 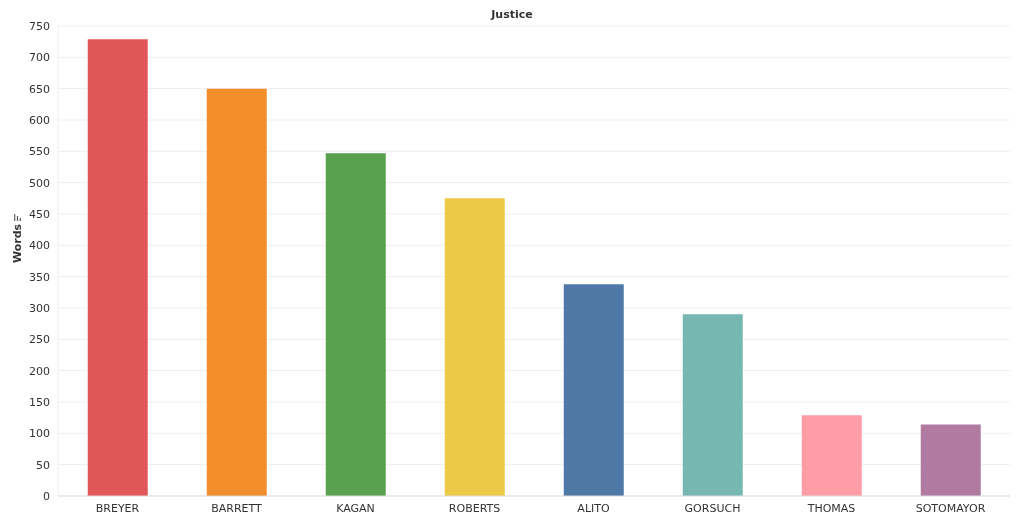 I want to click on y-tick-label: 600, so click(x=39, y=120).